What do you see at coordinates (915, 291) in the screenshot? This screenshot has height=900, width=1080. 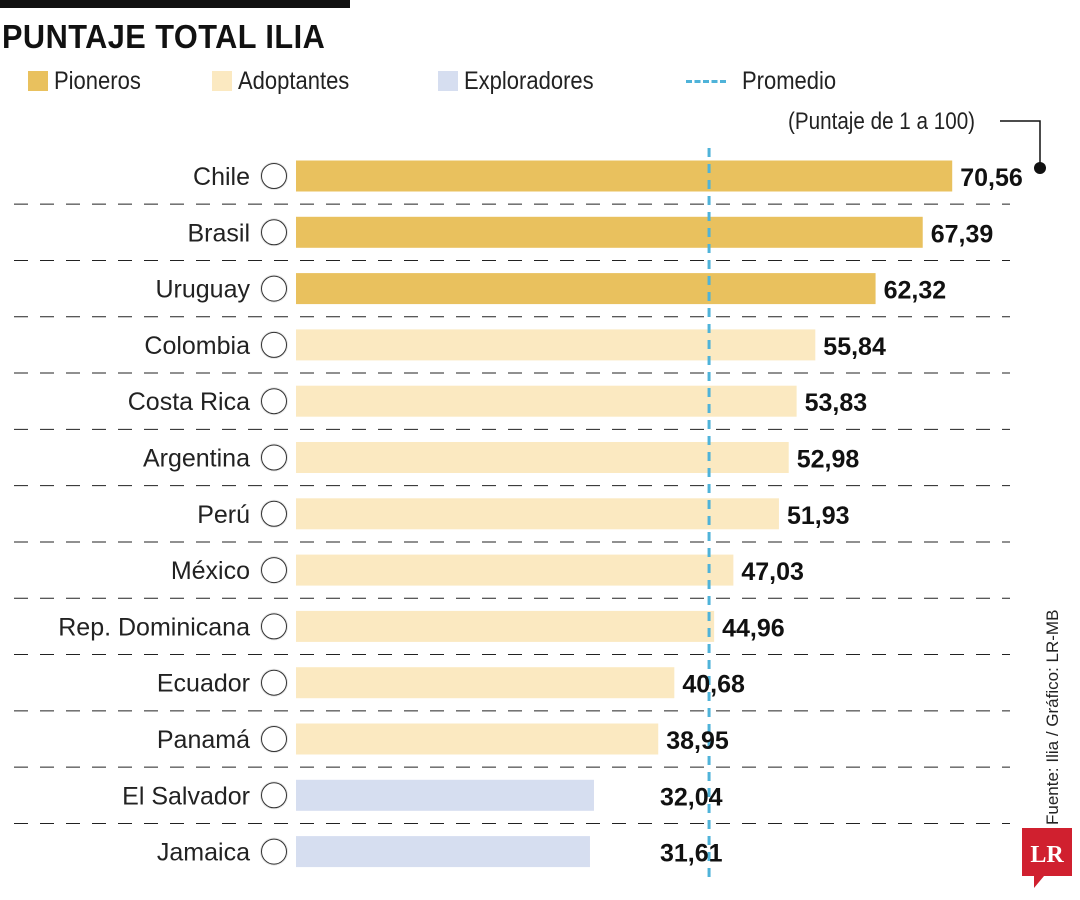 I see `value-label: 62,32` at bounding box center [915, 291].